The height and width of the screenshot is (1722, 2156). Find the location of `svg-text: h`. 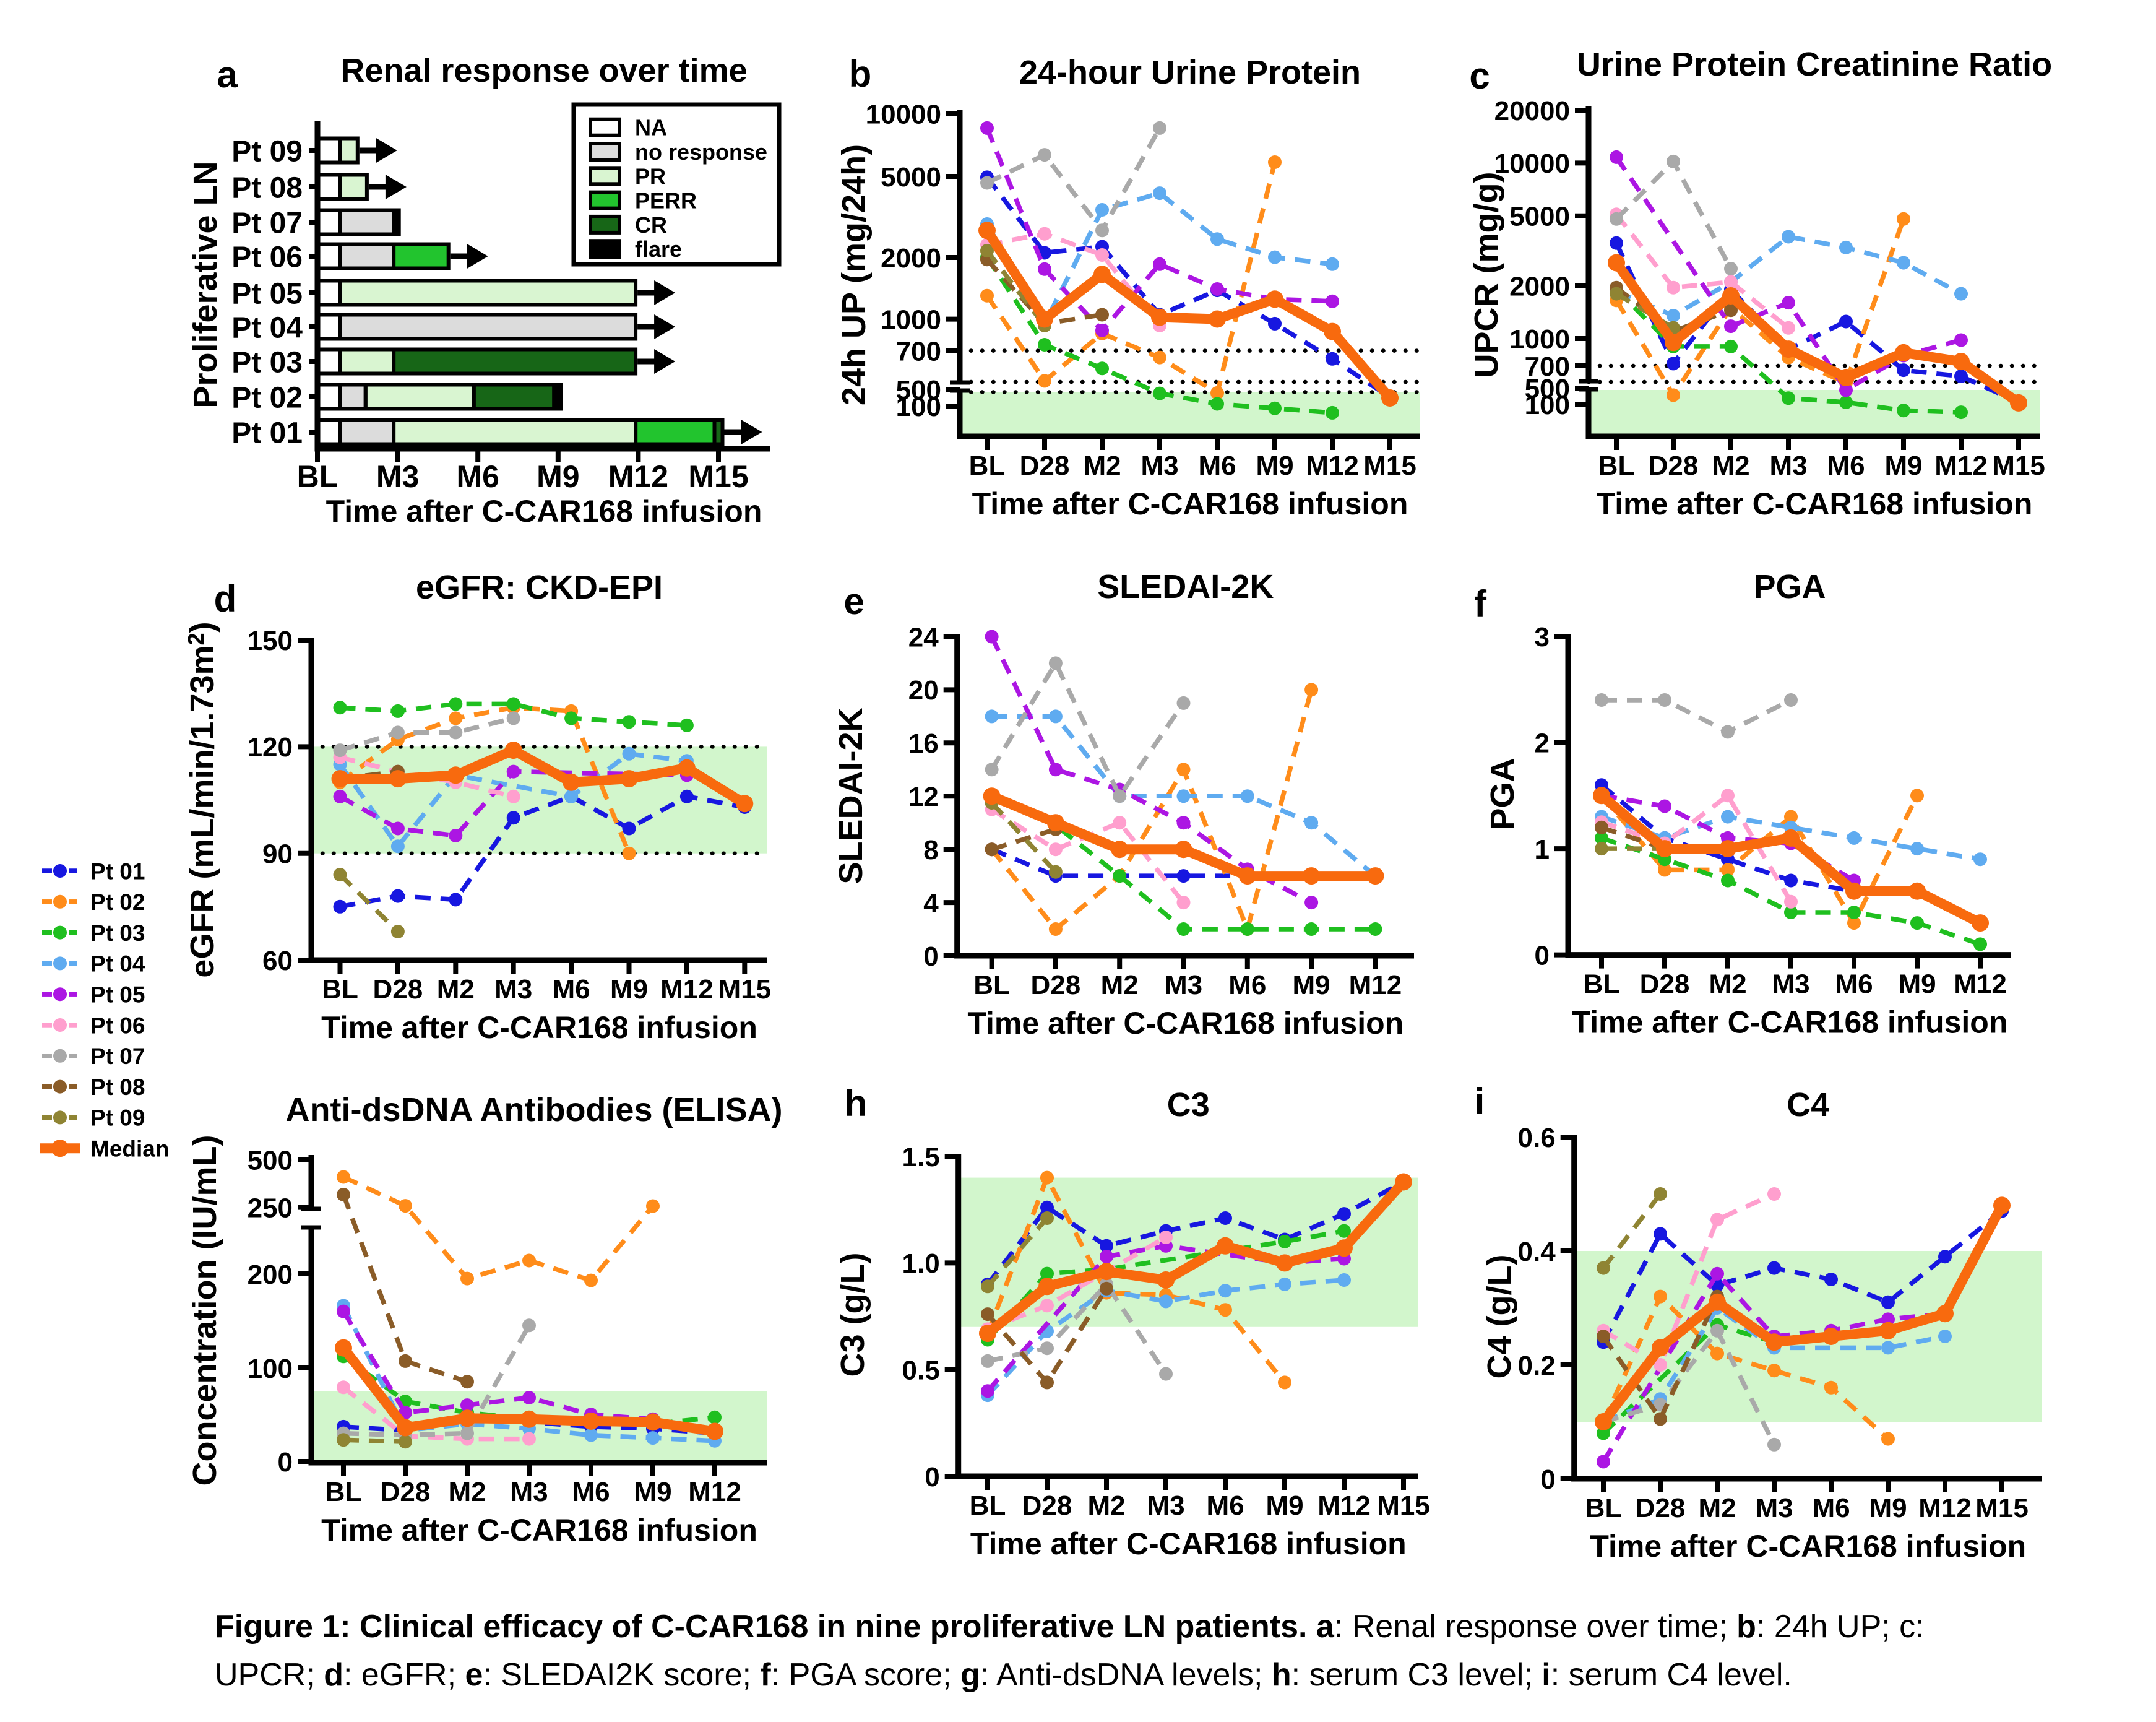

svg-text: h is located at coordinates (856, 1103).